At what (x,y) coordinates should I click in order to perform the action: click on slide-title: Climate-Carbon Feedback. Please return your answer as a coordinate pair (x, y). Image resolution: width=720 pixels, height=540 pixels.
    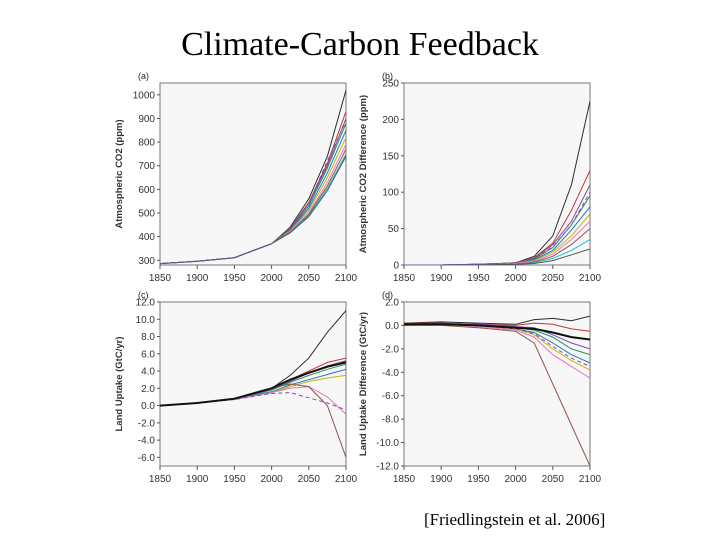
    Looking at the image, I should click on (360, 44).